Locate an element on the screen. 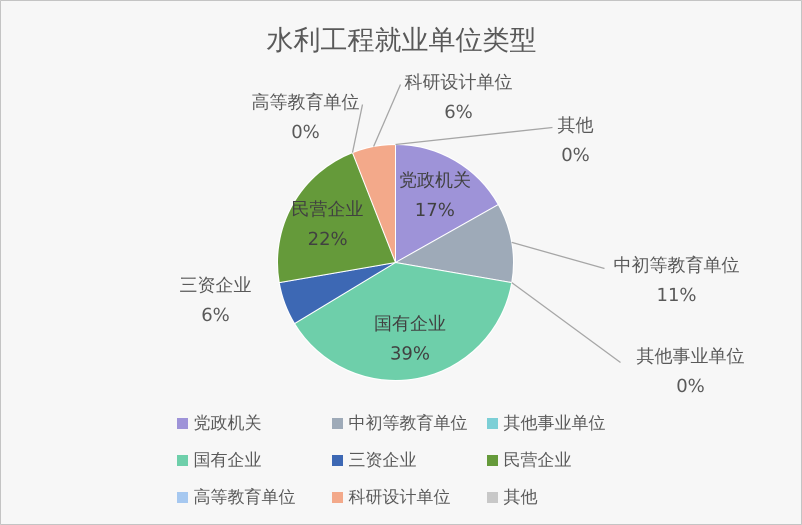 The image size is (802, 525). slice-label: 国有企业 is located at coordinates (410, 324).